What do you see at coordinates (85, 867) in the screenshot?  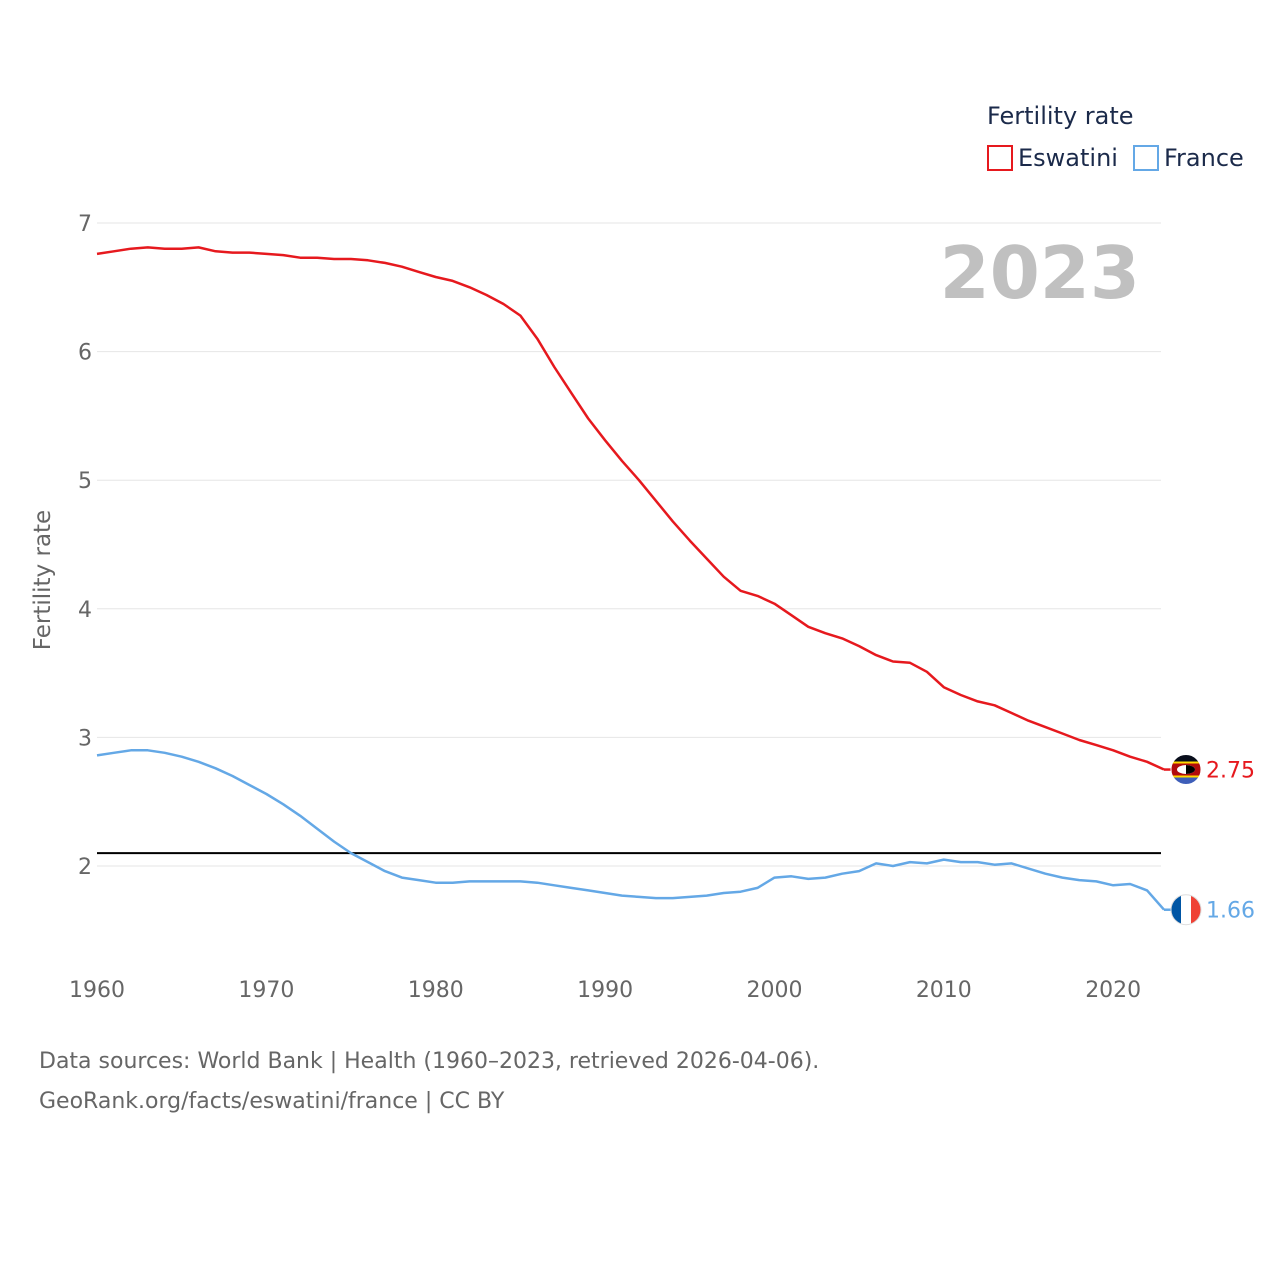 I see `y-tick-label: 2` at bounding box center [85, 867].